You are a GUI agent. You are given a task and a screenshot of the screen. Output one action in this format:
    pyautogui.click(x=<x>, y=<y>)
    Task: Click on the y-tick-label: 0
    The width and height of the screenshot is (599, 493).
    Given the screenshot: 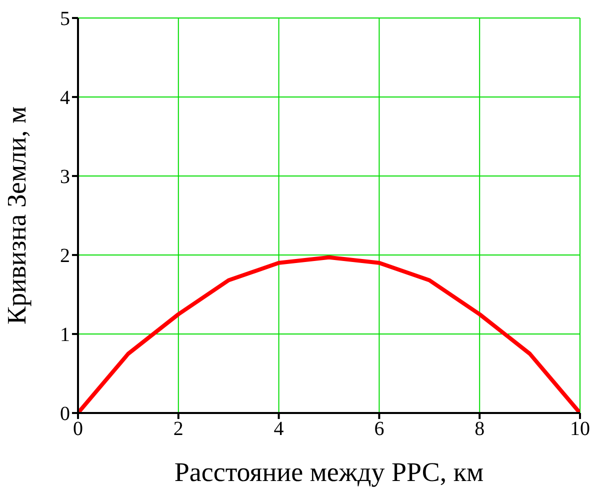 What is the action you would take?
    pyautogui.click(x=65, y=414)
    